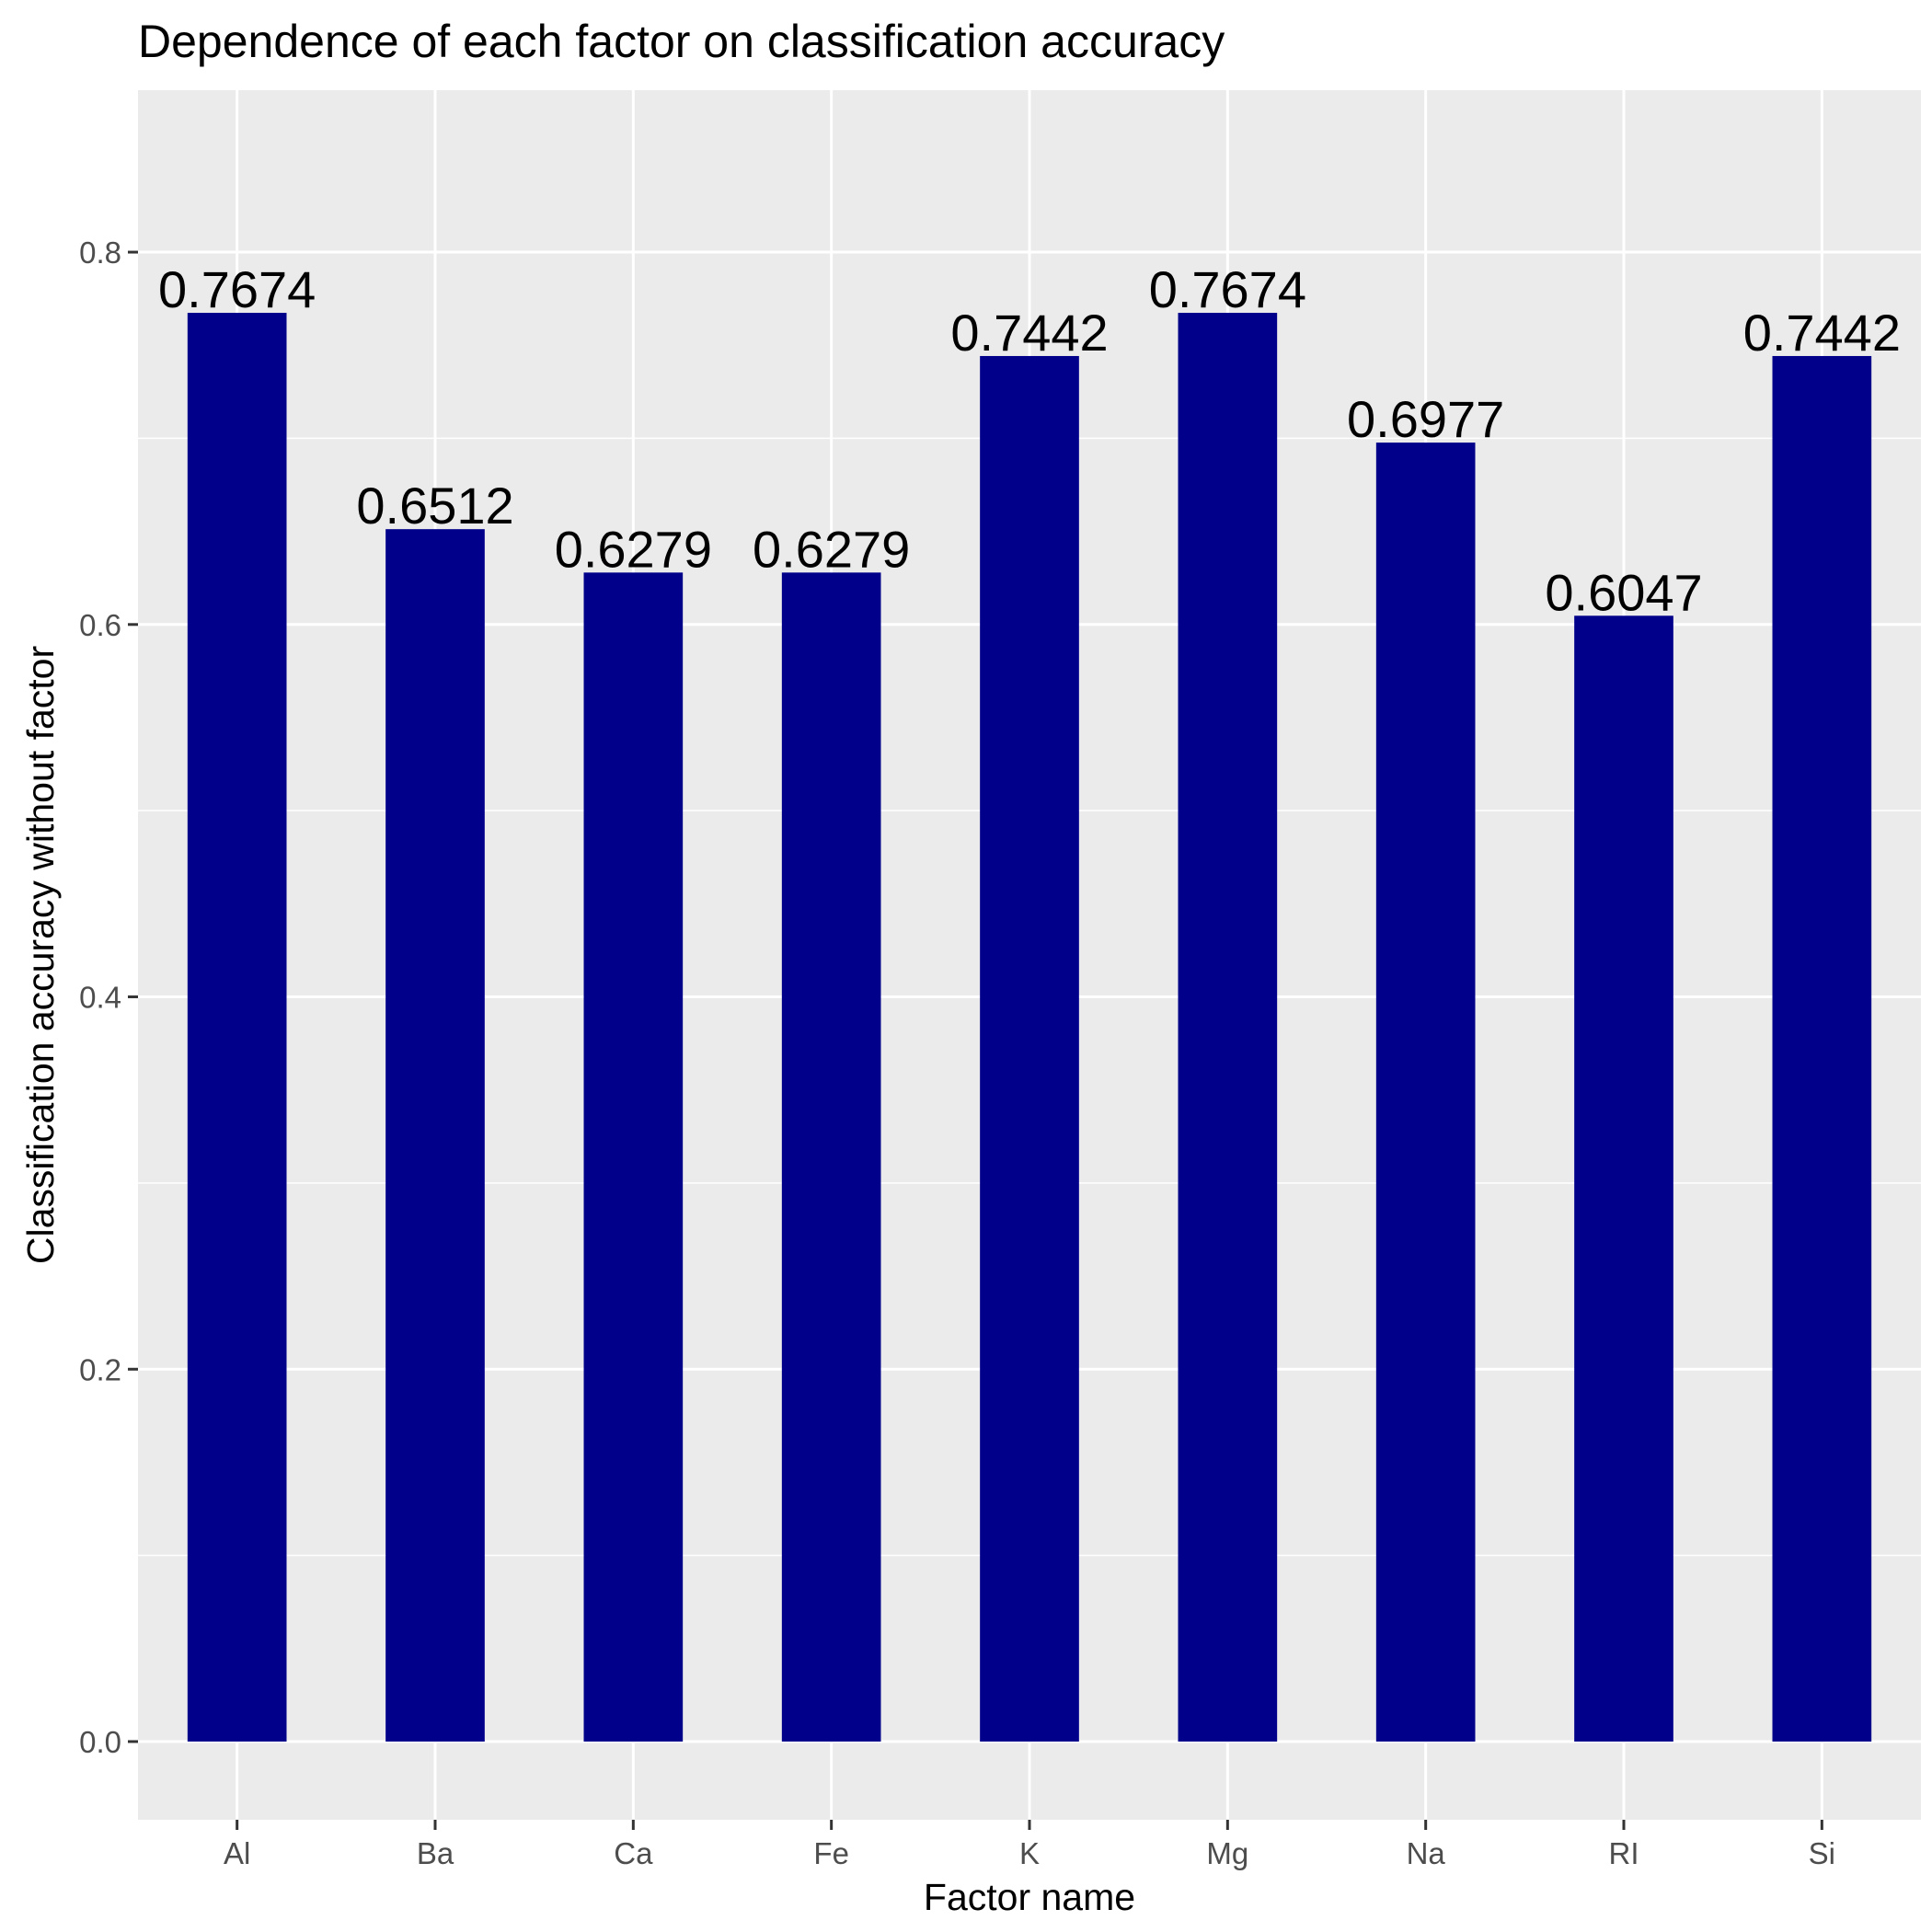 This screenshot has height=1932, width=1932. What do you see at coordinates (1228, 1027) in the screenshot?
I see `bar-mg` at bounding box center [1228, 1027].